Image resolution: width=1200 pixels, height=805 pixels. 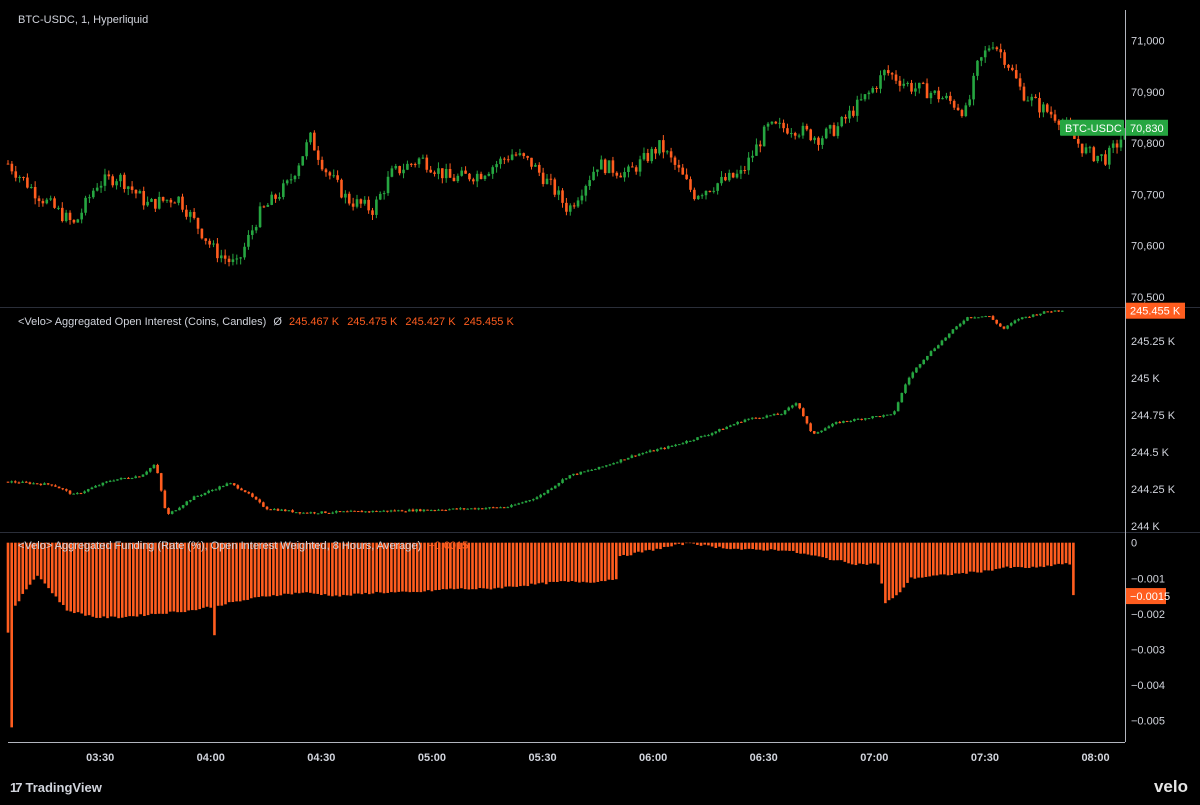 What do you see at coordinates (1148, 93) in the screenshot?
I see `y-tick-label: 70,900` at bounding box center [1148, 93].